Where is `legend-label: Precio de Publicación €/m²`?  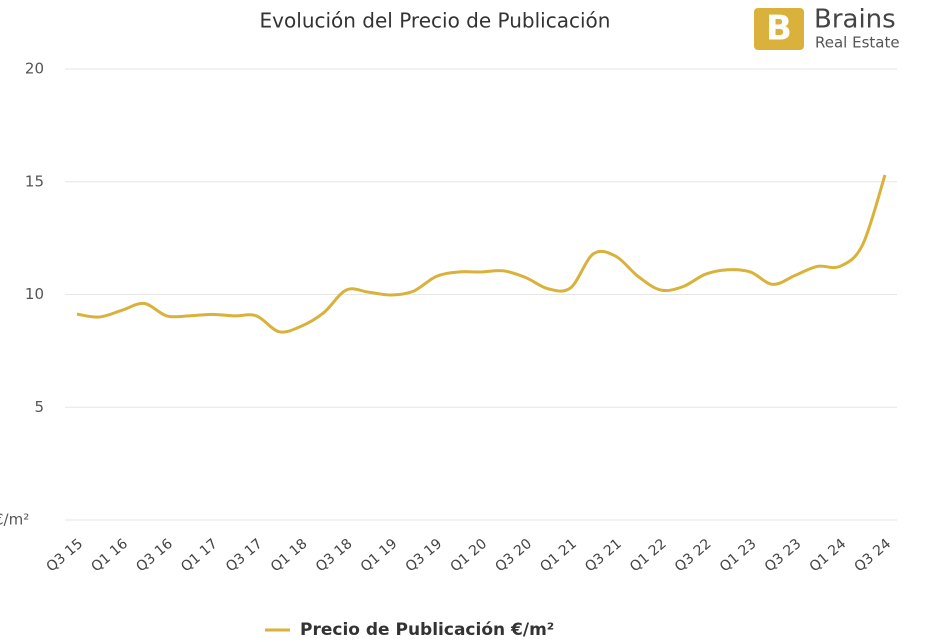
legend-label: Precio de Publicación €/m² is located at coordinates (427, 630).